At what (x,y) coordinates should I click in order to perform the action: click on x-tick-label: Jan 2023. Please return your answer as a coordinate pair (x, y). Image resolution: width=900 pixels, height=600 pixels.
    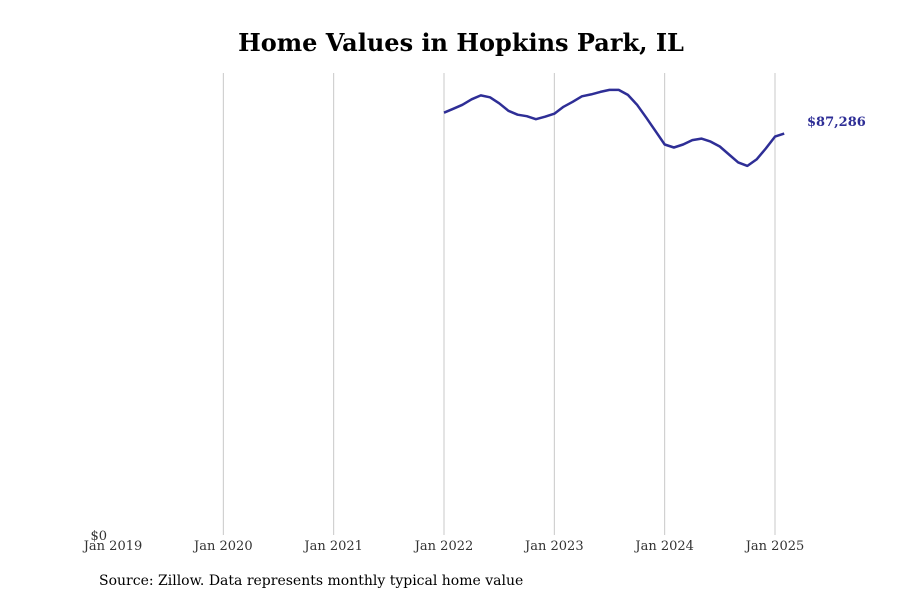
    Looking at the image, I should click on (553, 546).